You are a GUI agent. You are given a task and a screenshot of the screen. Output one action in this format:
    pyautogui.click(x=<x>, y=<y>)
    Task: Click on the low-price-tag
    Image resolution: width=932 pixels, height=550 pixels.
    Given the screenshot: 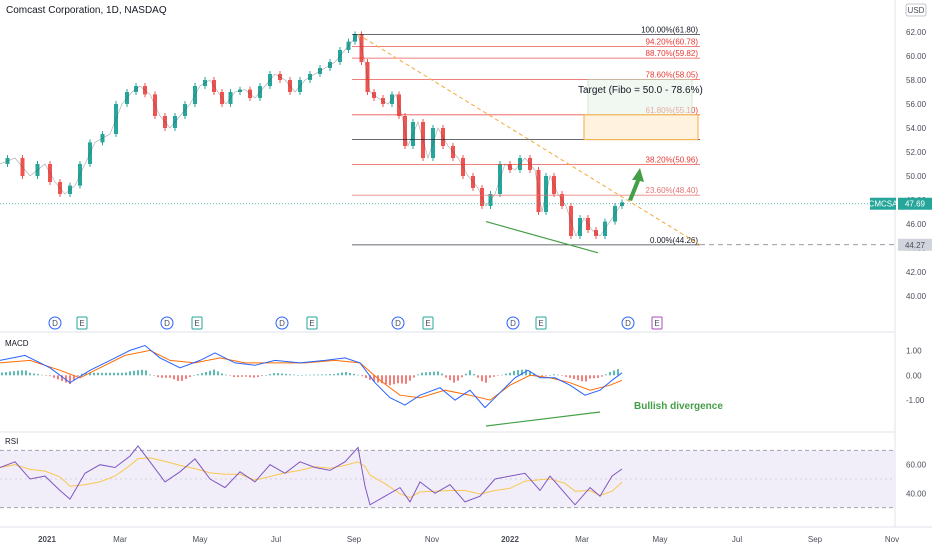 What is the action you would take?
    pyautogui.click(x=915, y=244)
    